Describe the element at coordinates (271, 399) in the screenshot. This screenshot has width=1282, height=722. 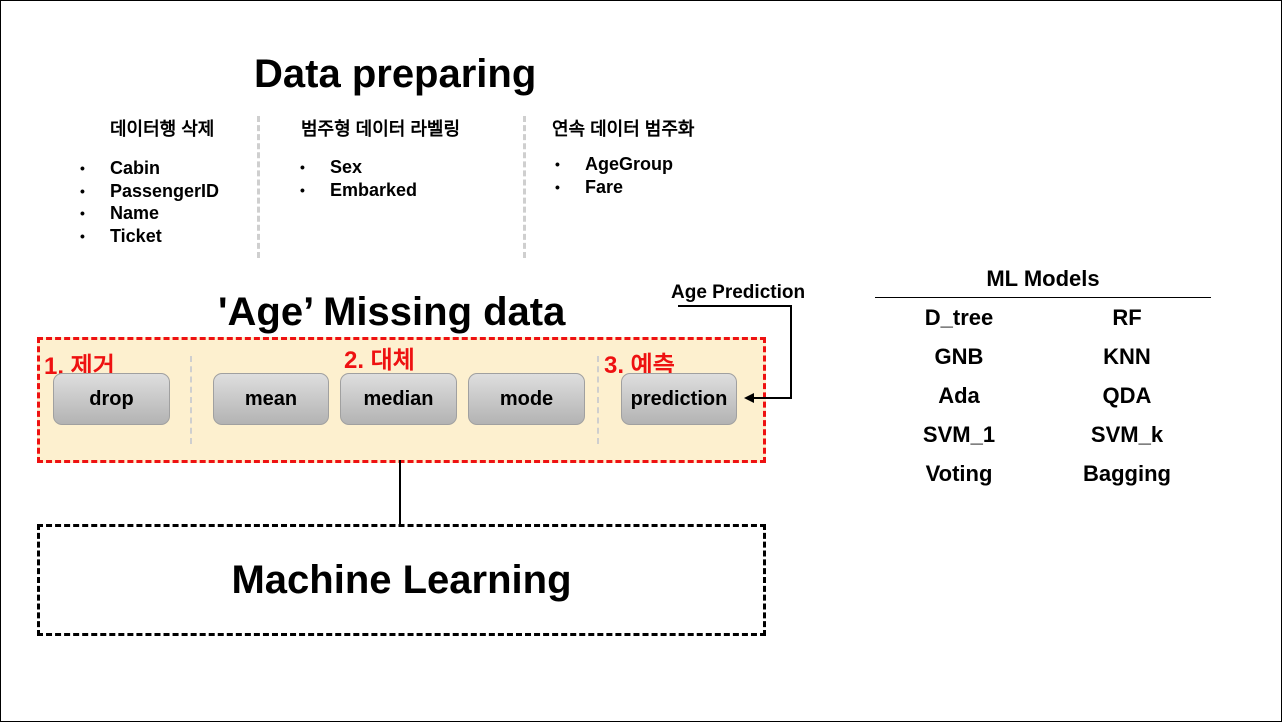
I see `mean-button: mean` at that location.